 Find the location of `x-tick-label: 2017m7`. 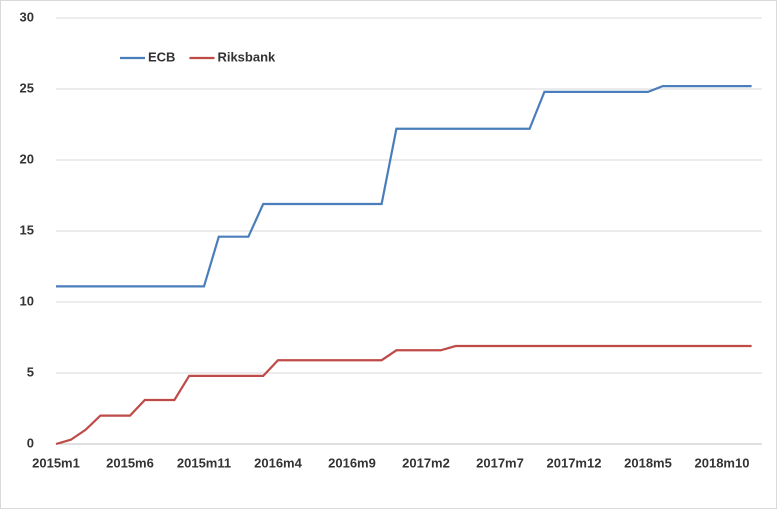

x-tick-label: 2017m7 is located at coordinates (500, 462).